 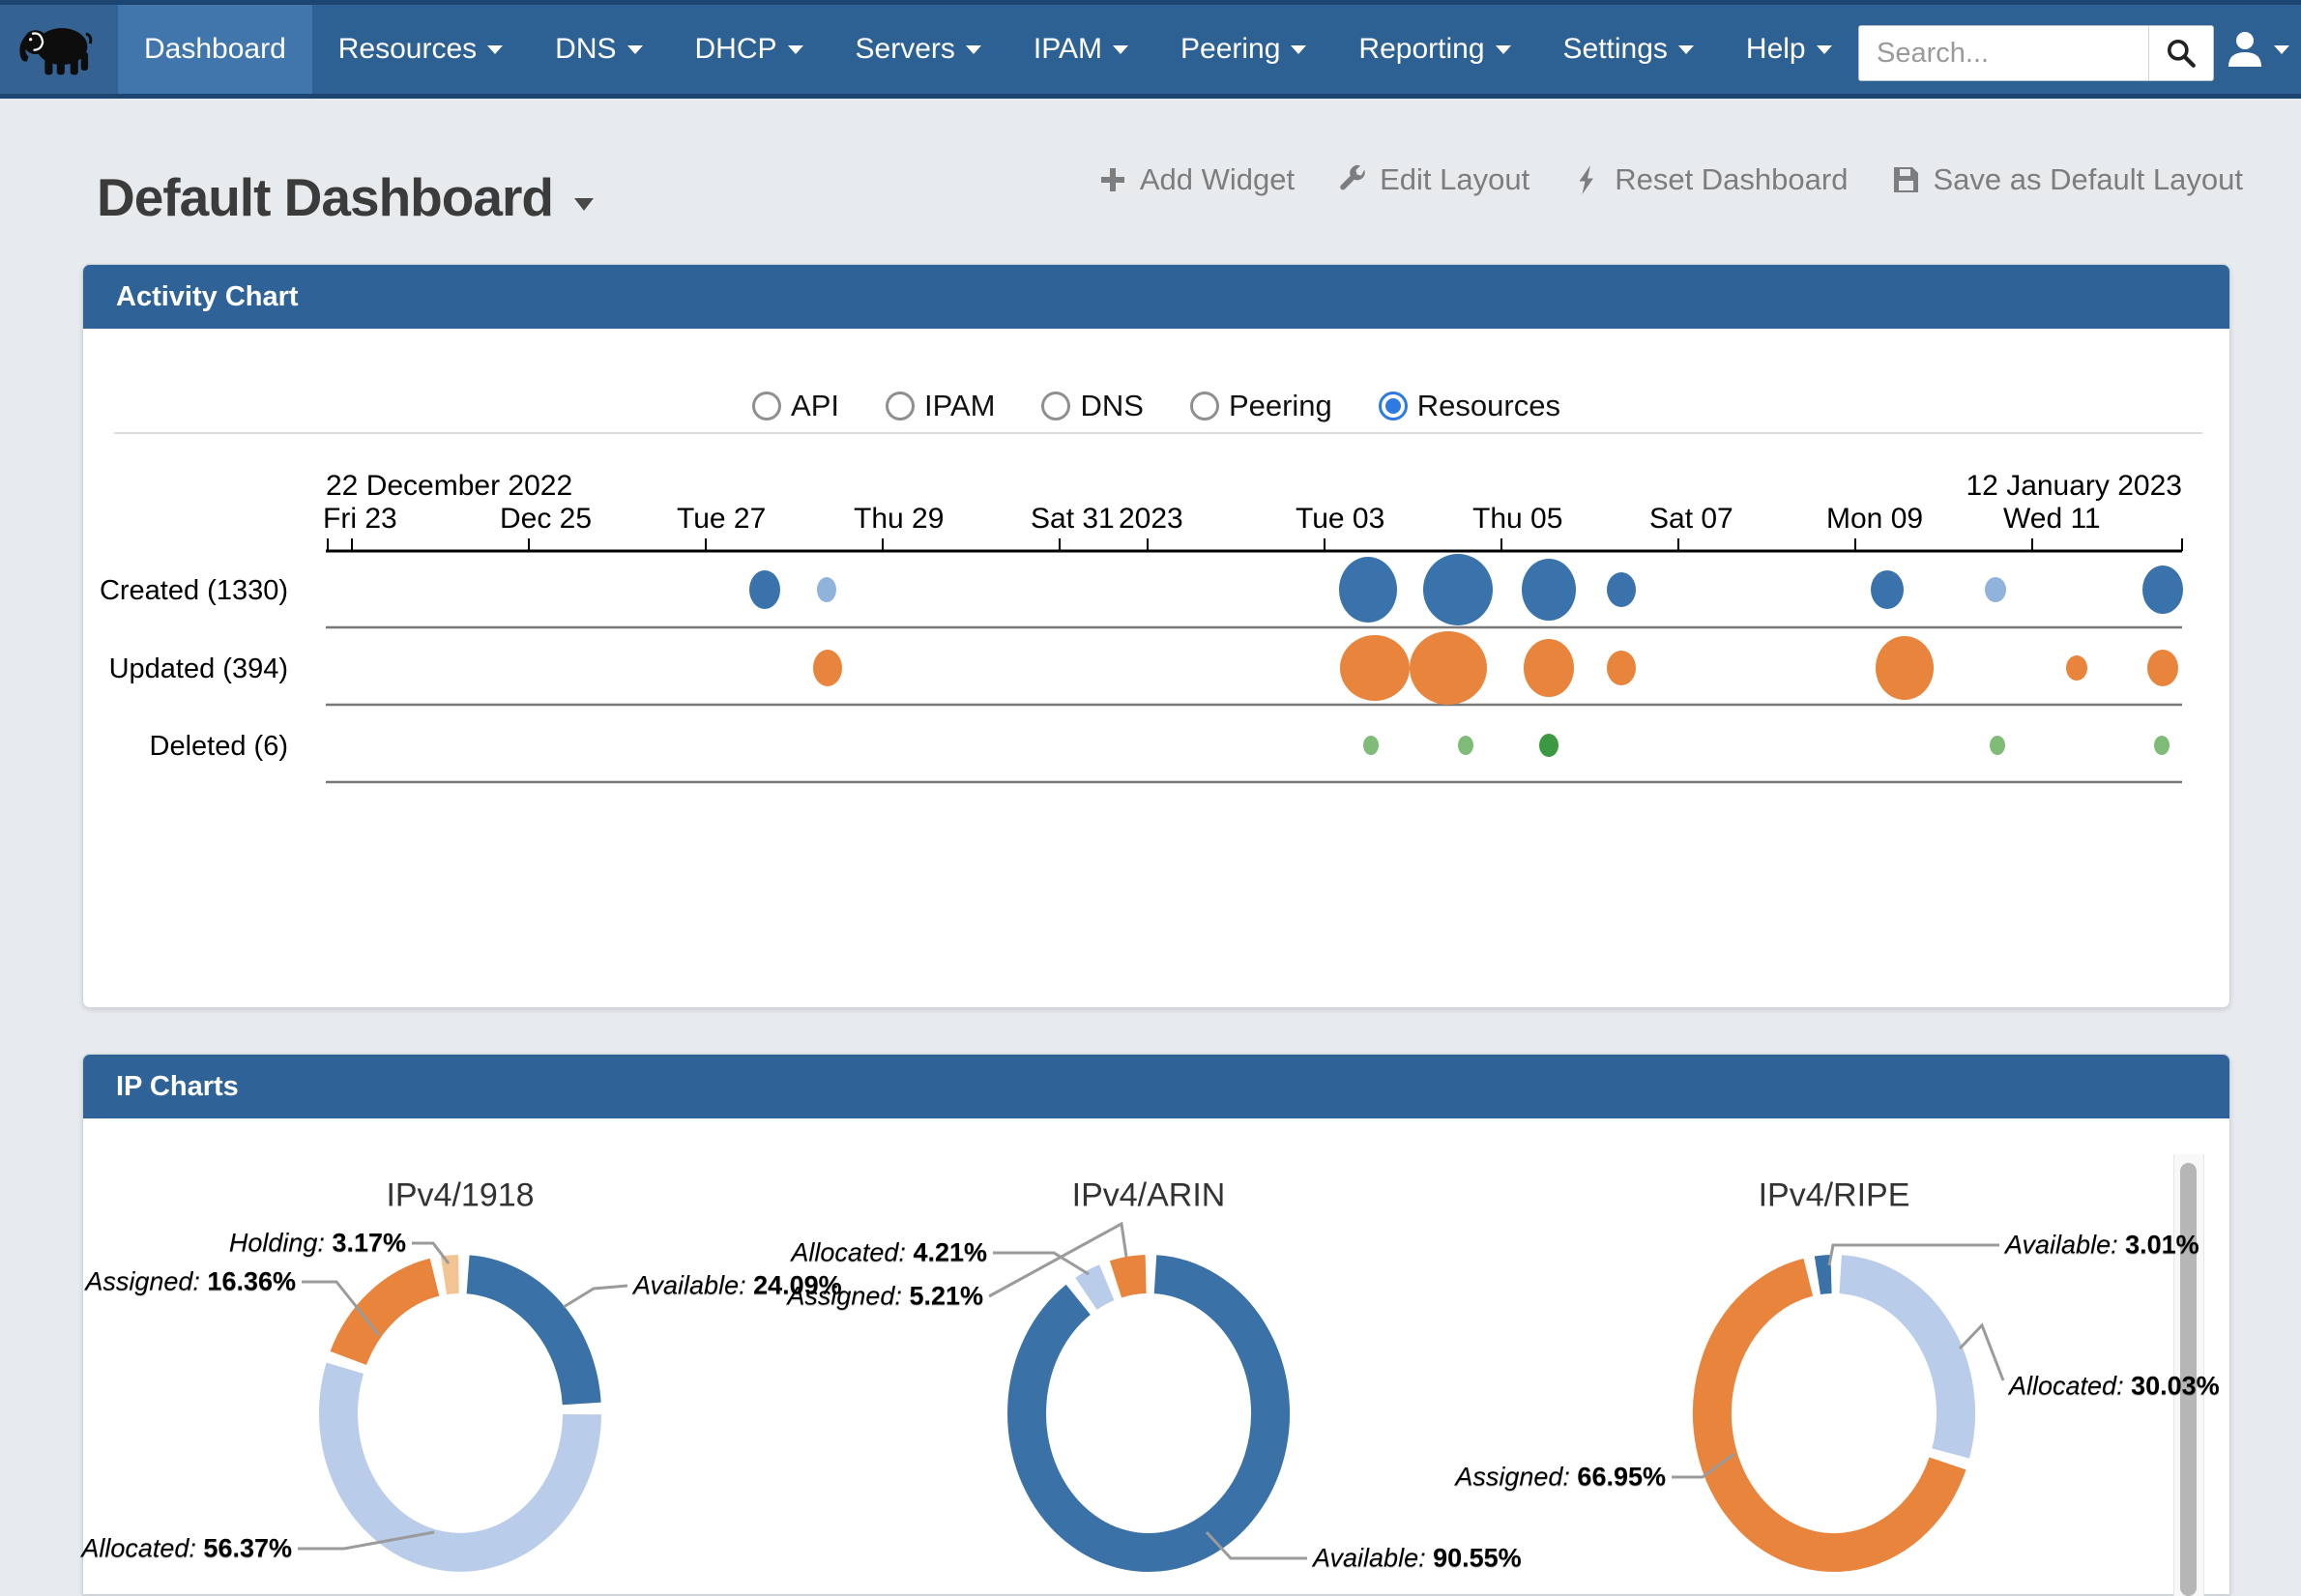 I want to click on scrollbar-thumb, so click(x=2189, y=1379).